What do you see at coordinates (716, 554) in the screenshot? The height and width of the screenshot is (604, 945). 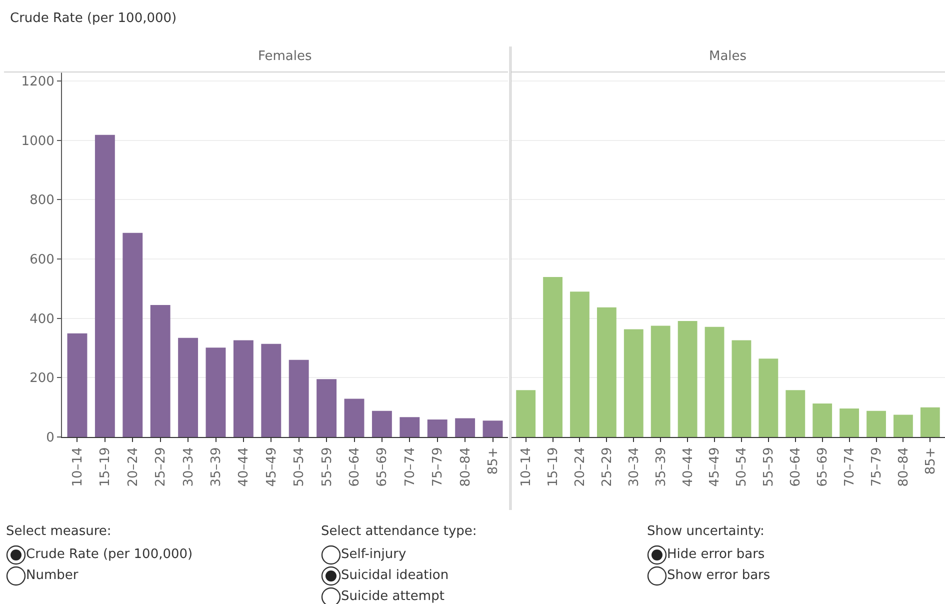 I see `text: Hide error bars` at bounding box center [716, 554].